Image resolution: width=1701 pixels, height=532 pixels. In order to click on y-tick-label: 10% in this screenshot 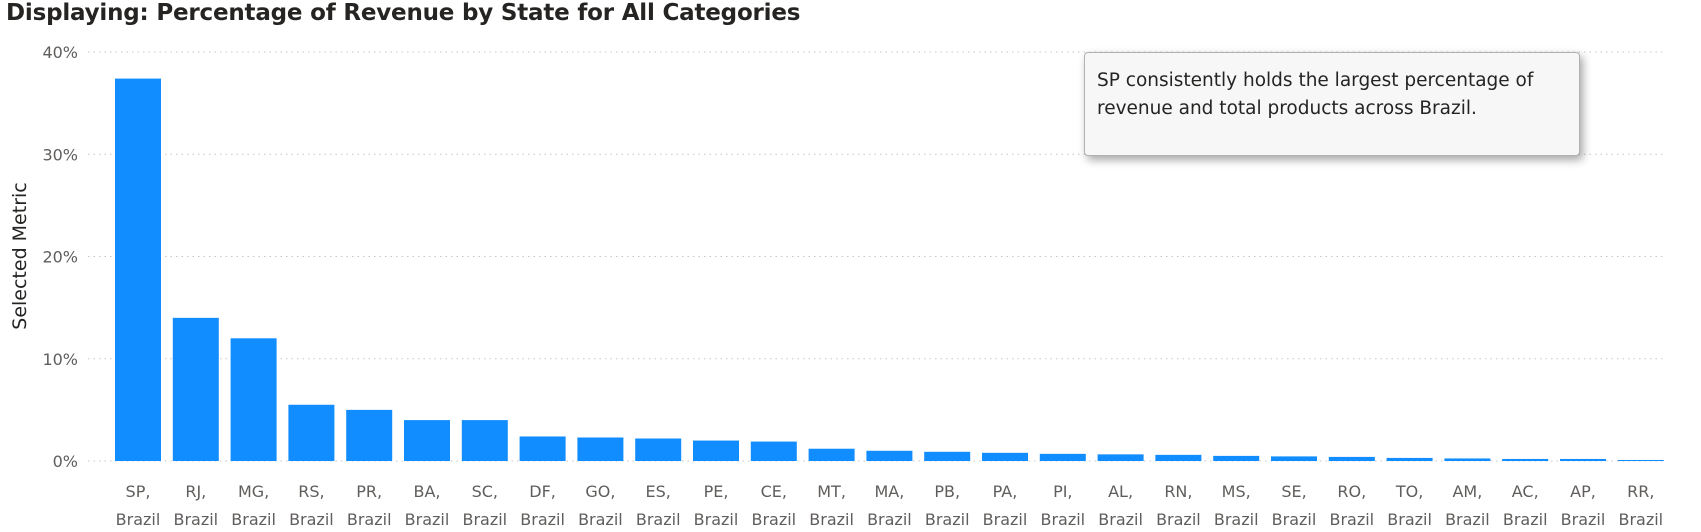, I will do `click(60, 359)`.